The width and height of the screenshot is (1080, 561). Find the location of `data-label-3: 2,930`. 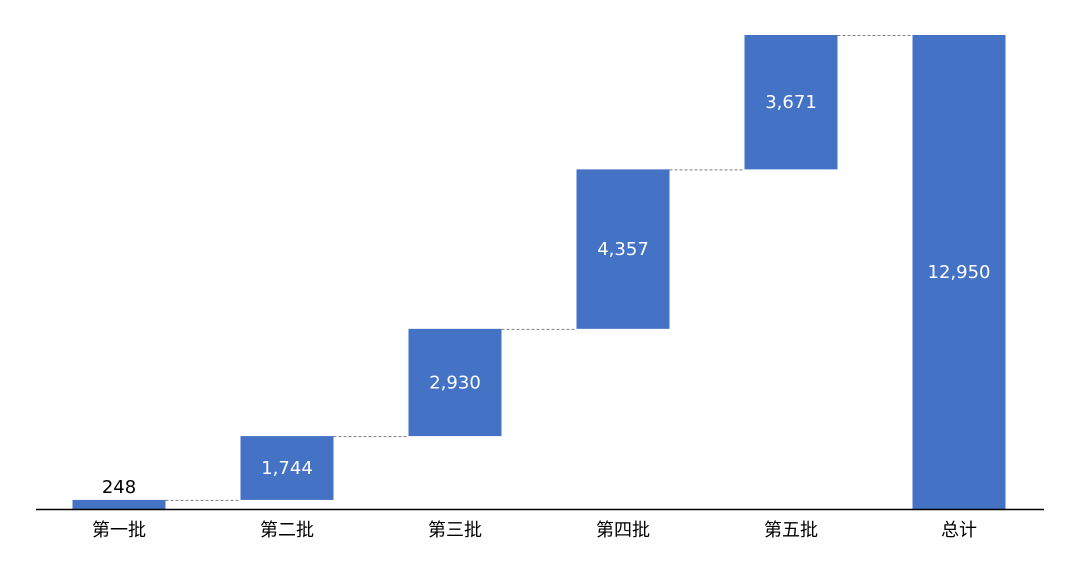

data-label-3: 2,930 is located at coordinates (455, 382).